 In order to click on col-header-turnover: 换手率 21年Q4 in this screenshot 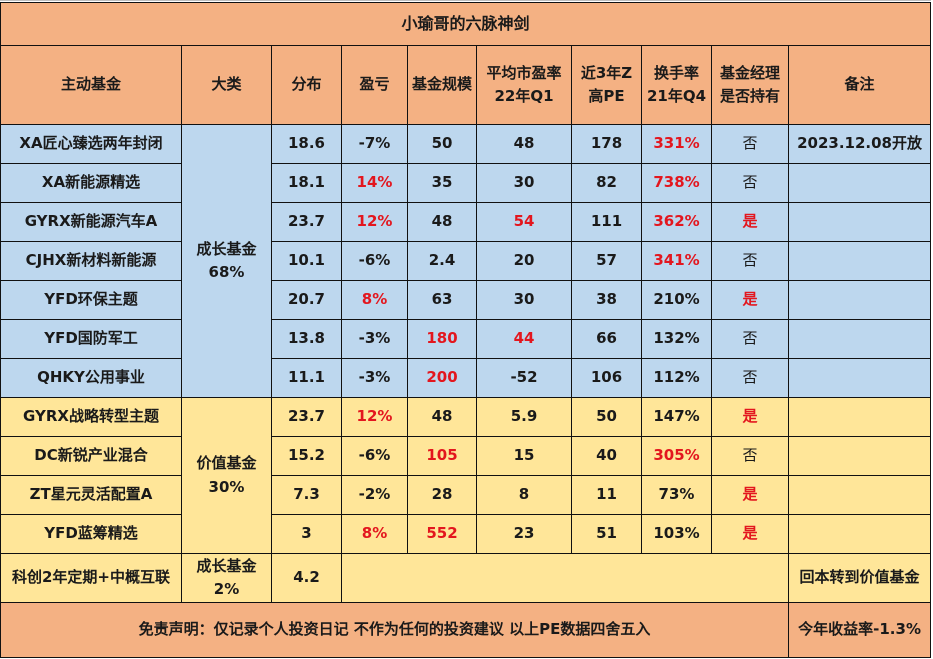, I will do `click(676, 85)`.